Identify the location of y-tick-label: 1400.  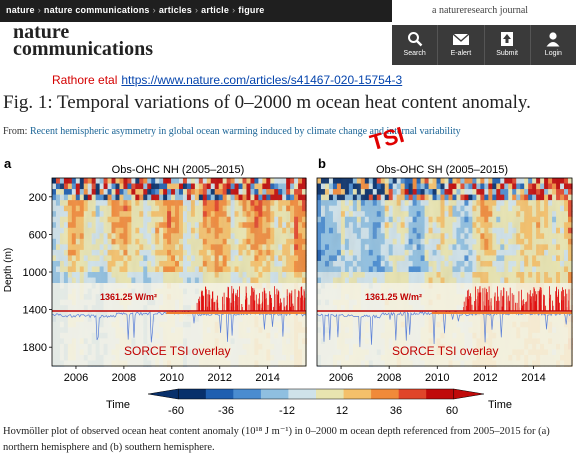
(35, 311).